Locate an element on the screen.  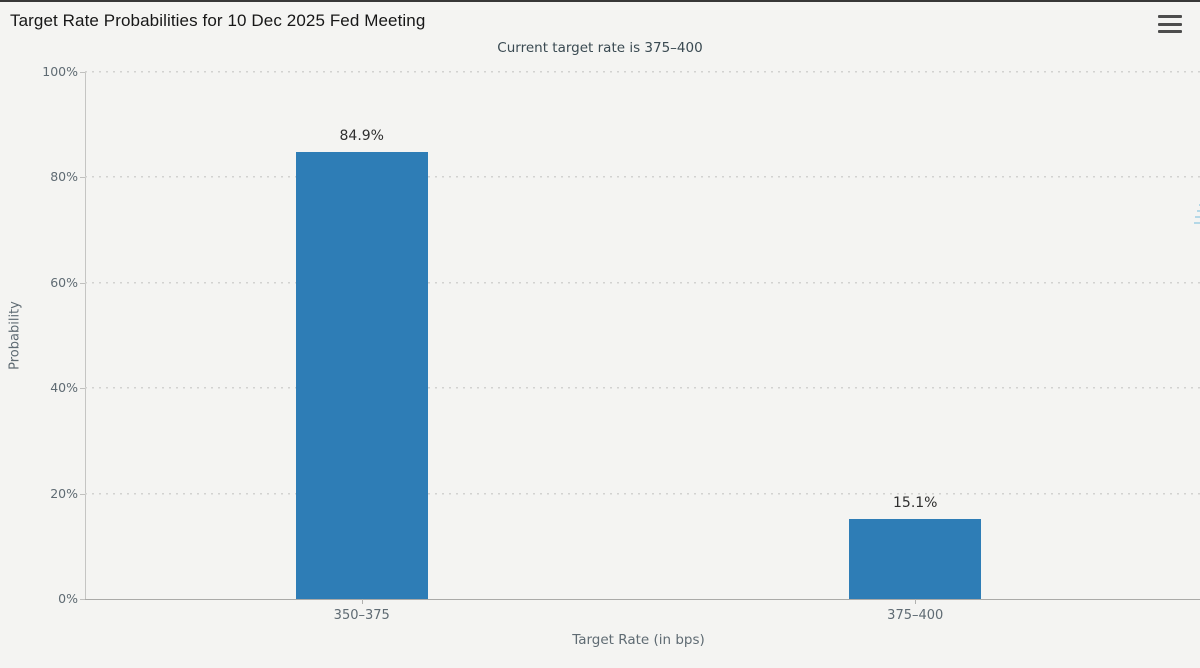
bar-value-label: 84.9% is located at coordinates (361, 135).